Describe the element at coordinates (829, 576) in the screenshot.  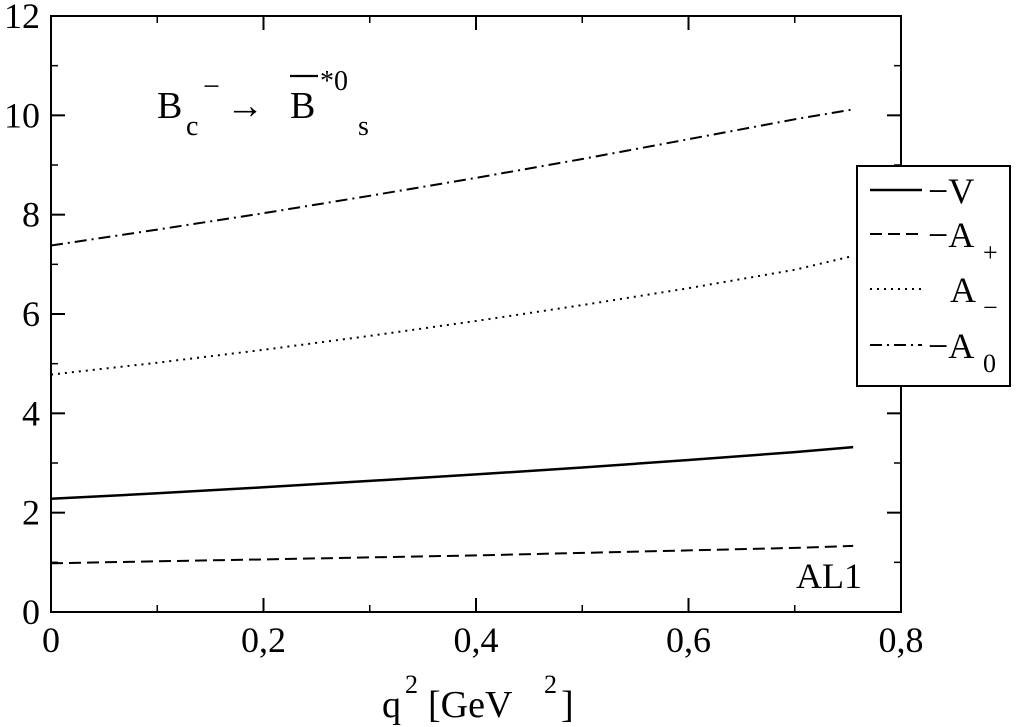
I see `chart-annotation: AL1` at that location.